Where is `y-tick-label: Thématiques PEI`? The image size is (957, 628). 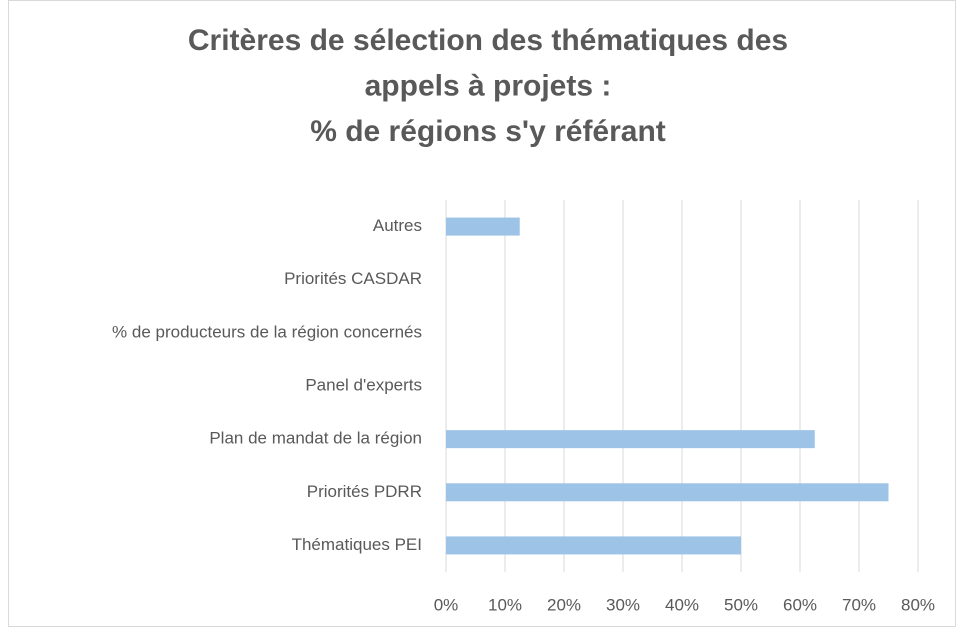 y-tick-label: Thématiques PEI is located at coordinates (357, 544).